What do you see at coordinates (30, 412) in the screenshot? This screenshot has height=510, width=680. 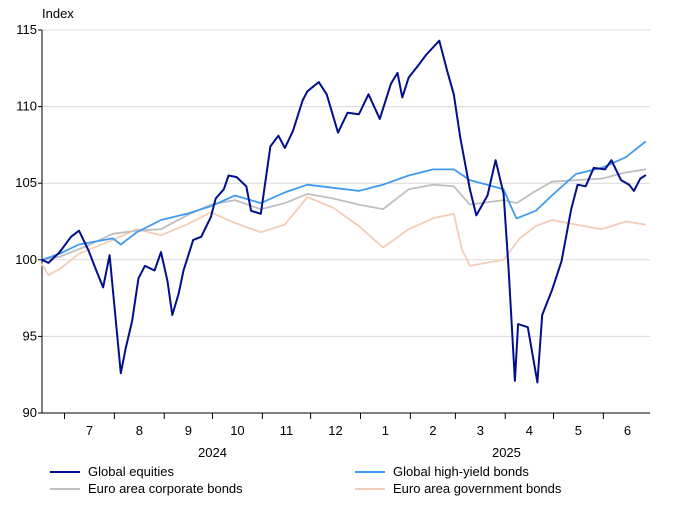 I see `y-tick-label: 90` at bounding box center [30, 412].